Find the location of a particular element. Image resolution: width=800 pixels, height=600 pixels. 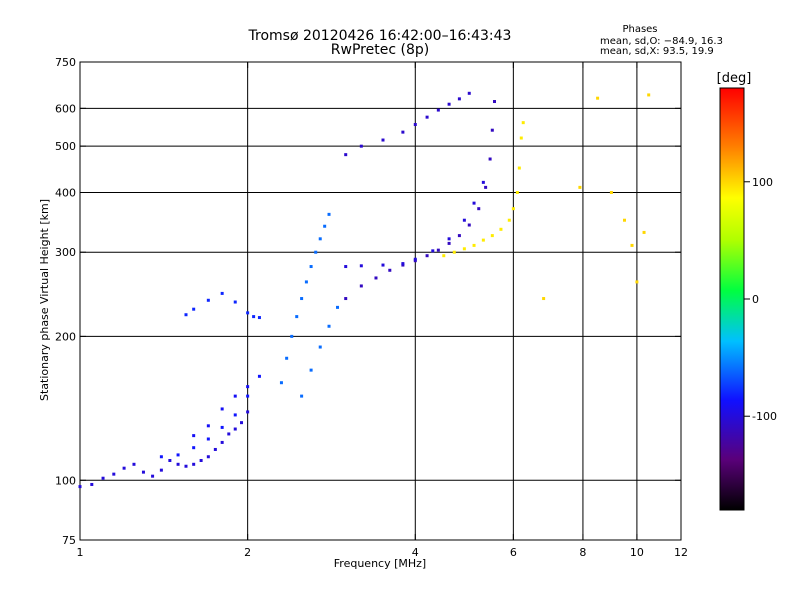

y-tick-label: 200 is located at coordinates (65, 336).